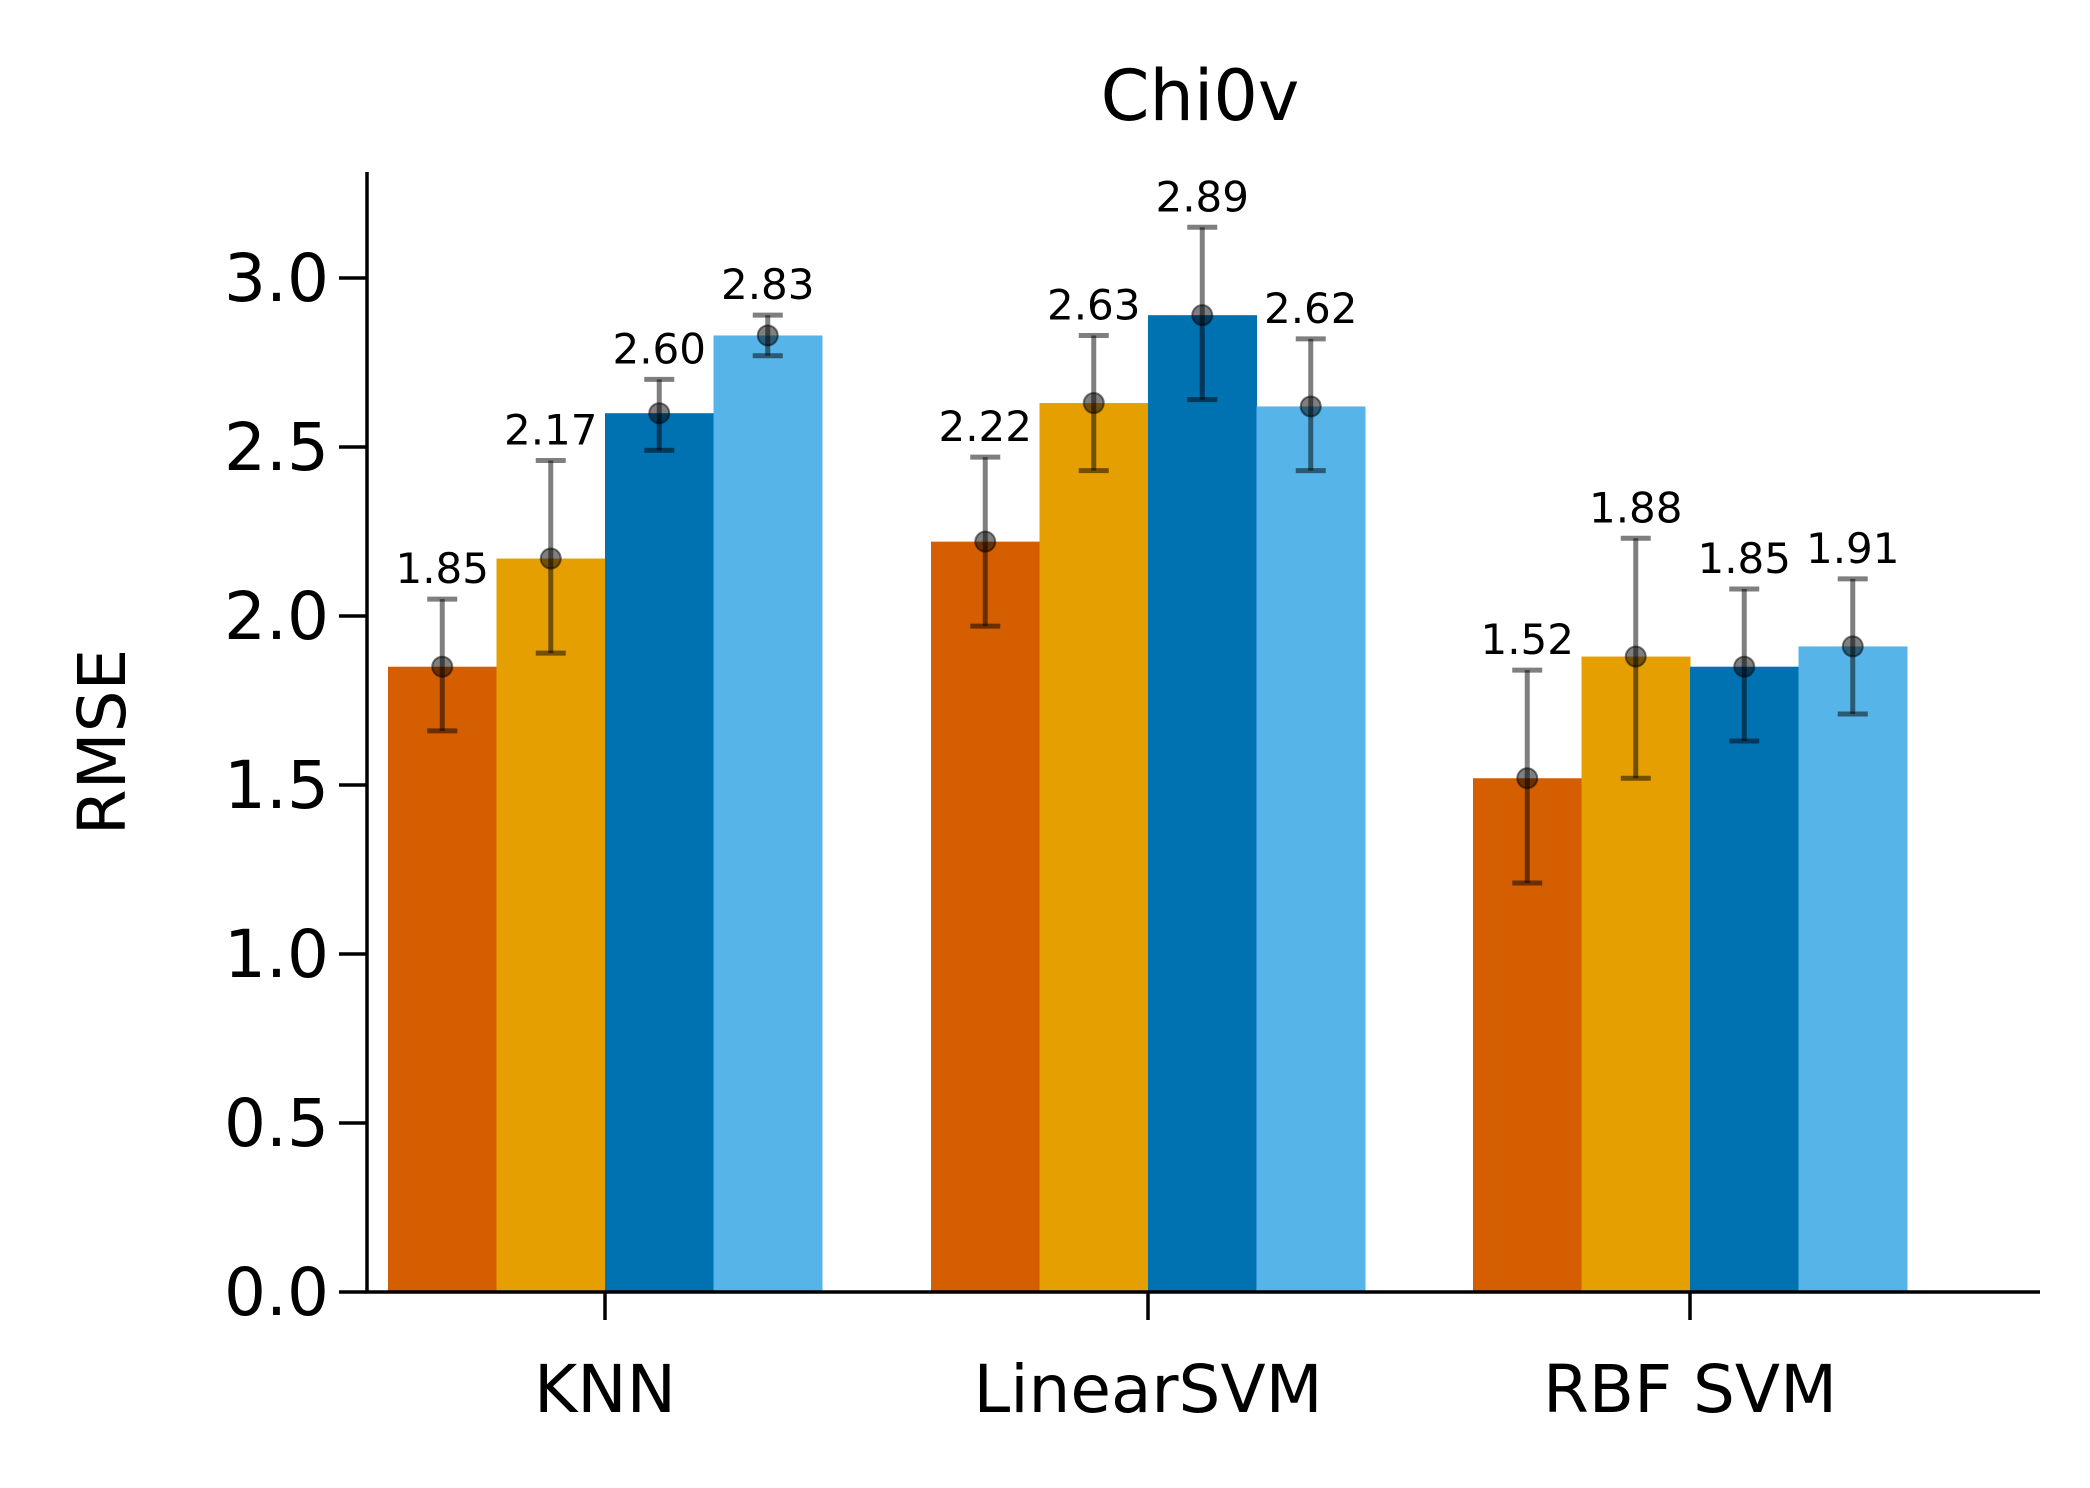  What do you see at coordinates (1094, 304) in the screenshot?
I see `data-label: 2.63` at bounding box center [1094, 304].